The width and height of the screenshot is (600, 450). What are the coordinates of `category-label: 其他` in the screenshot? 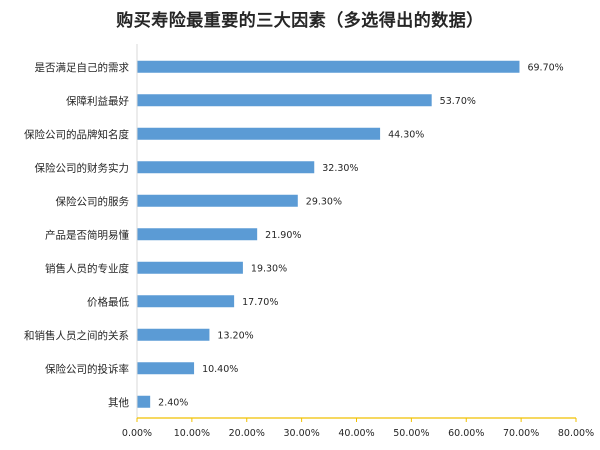 It's located at (118, 402).